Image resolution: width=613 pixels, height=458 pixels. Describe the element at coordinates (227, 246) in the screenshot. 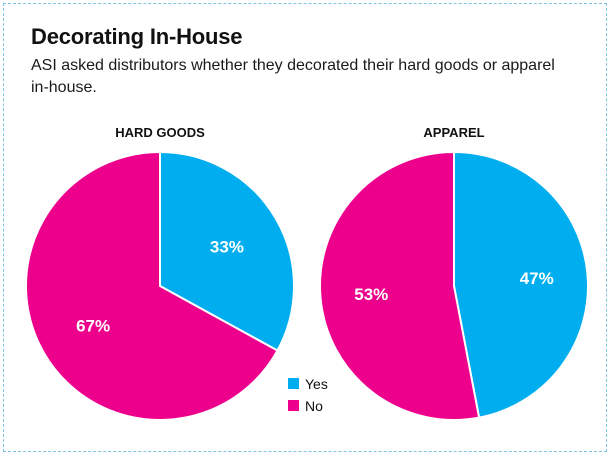

I see `pie-0-label-yes: 33%` at that location.